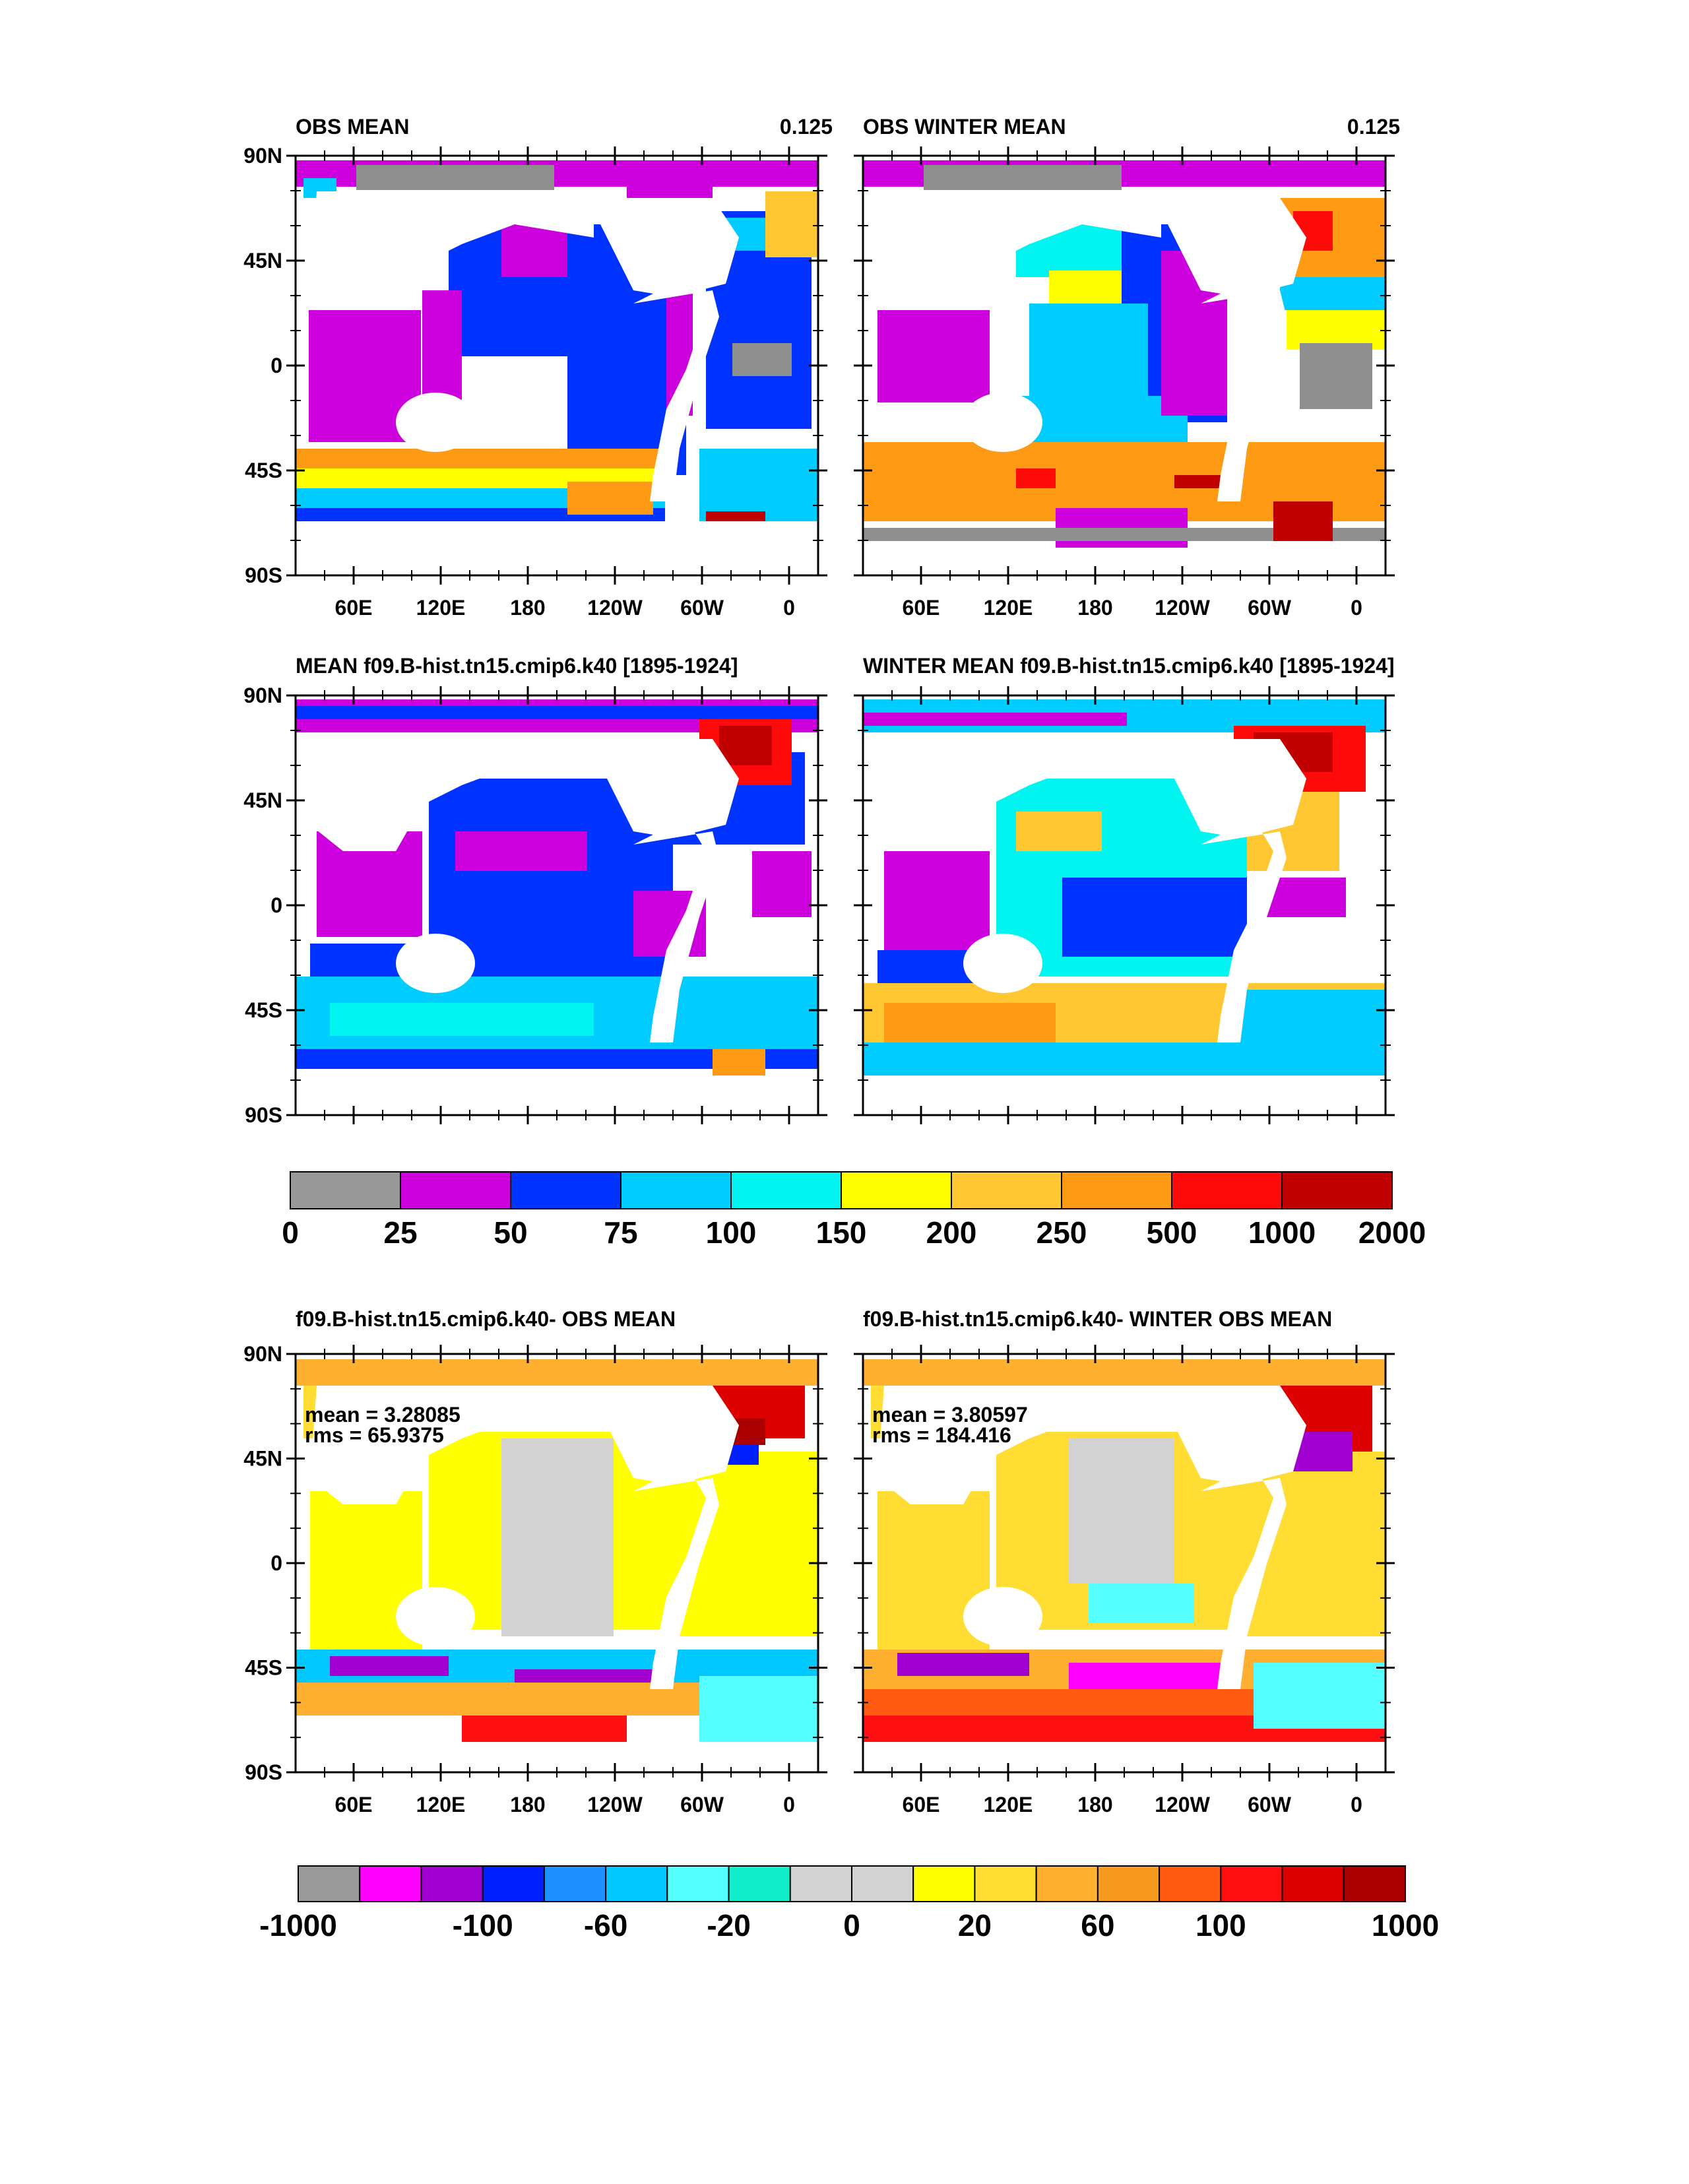 The height and width of the screenshot is (2184, 1689). I want to click on panel-title: f09.B-hist.tn15.cmip6.k40- OBS MEAN, so click(486, 1319).